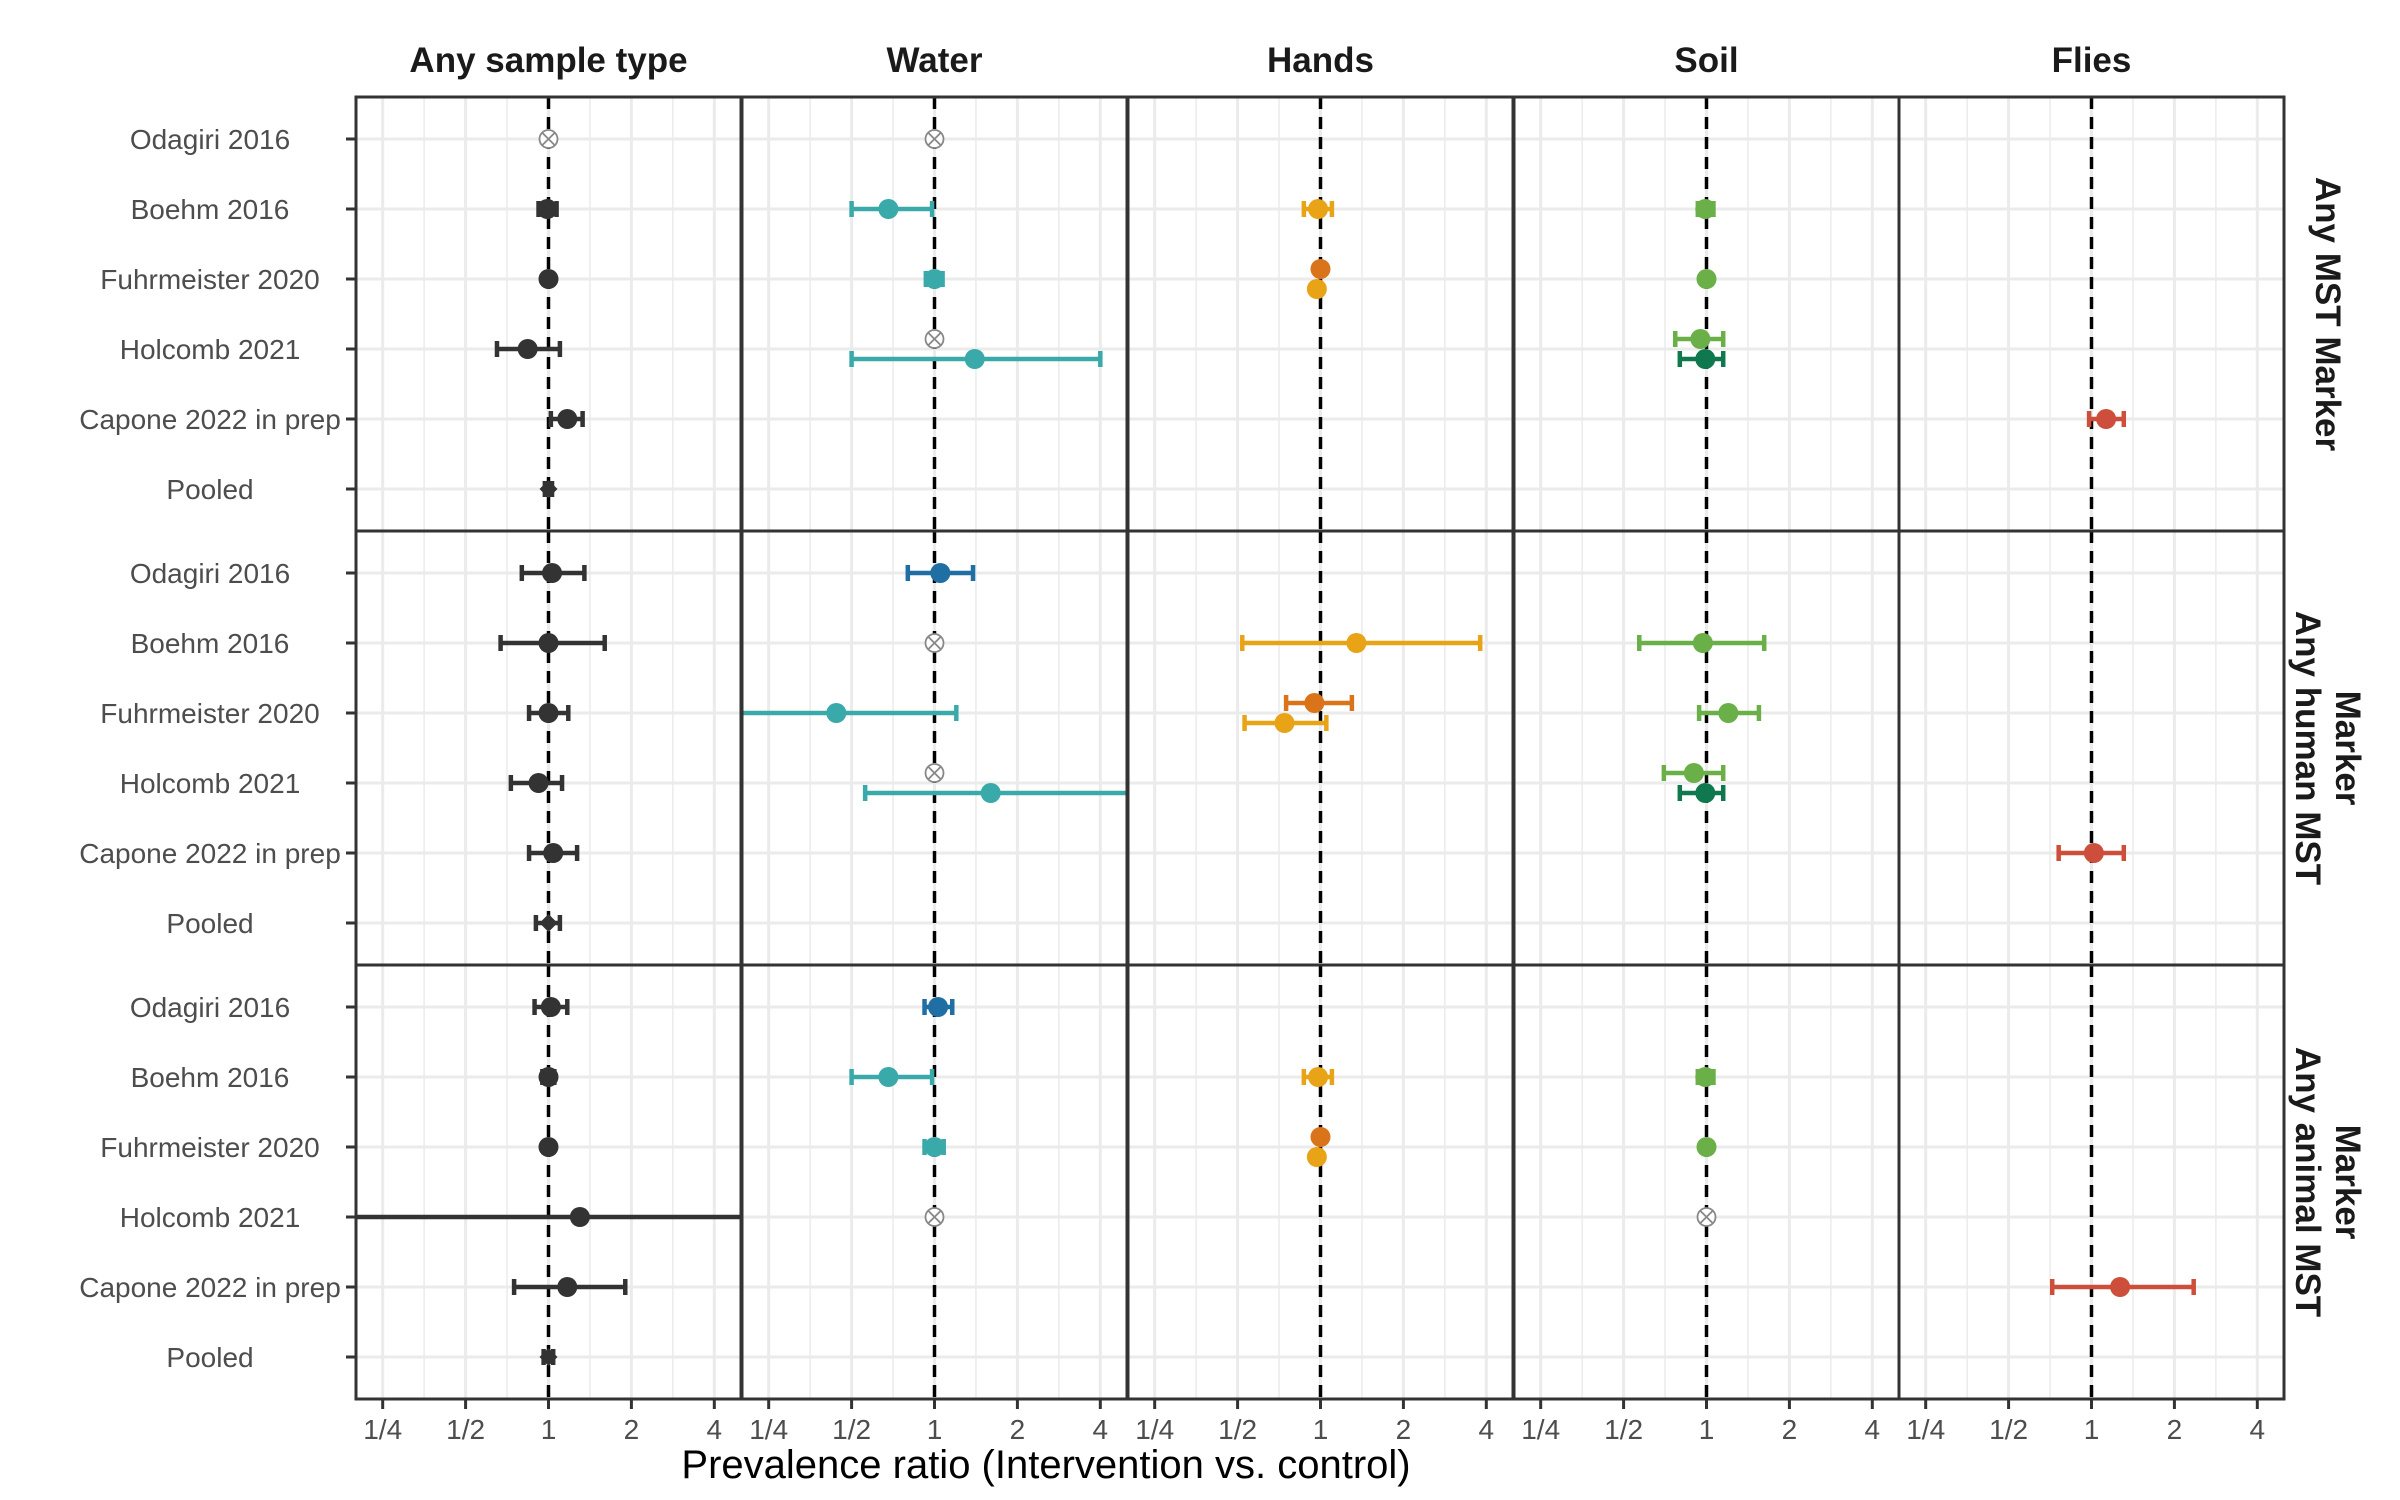 Image resolution: width=2400 pixels, height=1500 pixels. Describe the element at coordinates (548, 60) in the screenshot. I see `column-title: Any sample type` at that location.